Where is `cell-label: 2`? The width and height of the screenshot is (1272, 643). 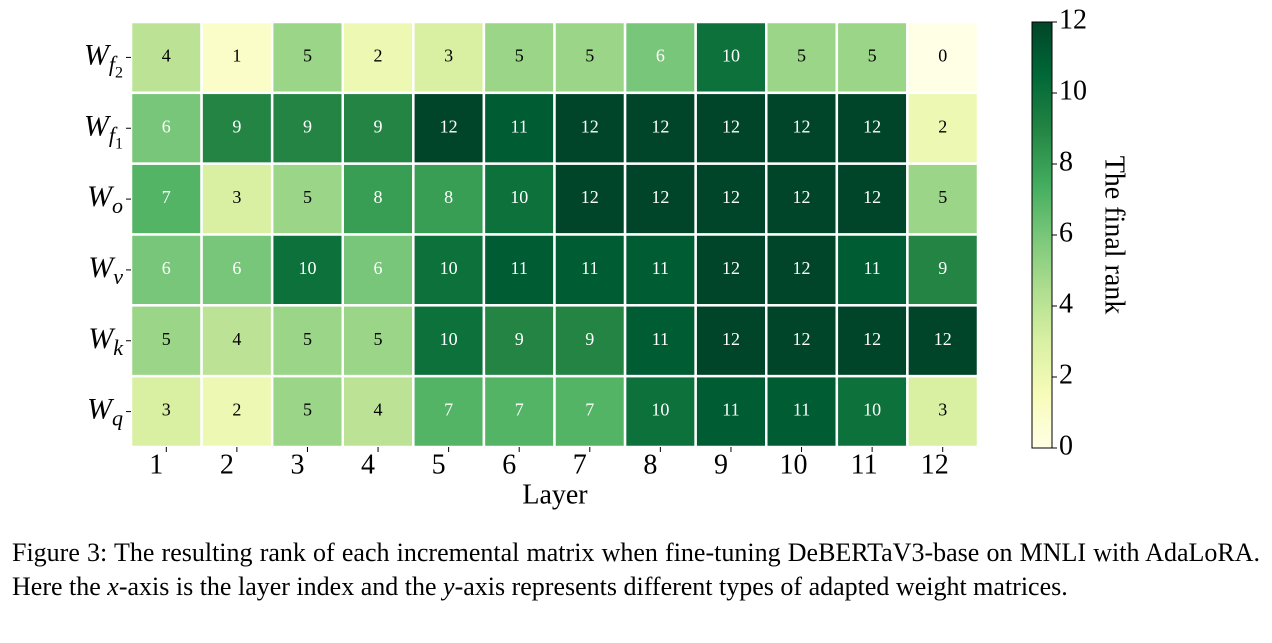
cell-label: 2 is located at coordinates (942, 126).